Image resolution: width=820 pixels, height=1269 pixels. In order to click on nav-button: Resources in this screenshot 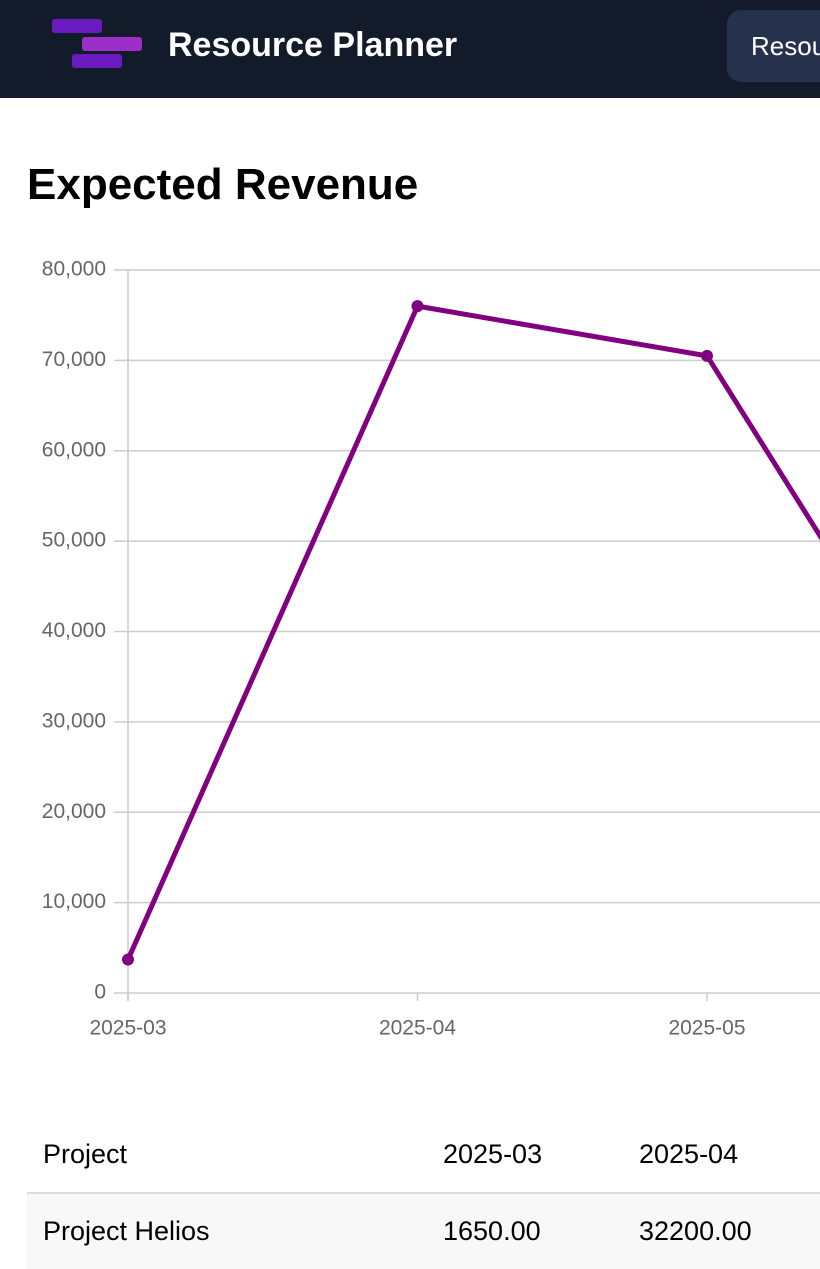, I will do `click(773, 46)`.